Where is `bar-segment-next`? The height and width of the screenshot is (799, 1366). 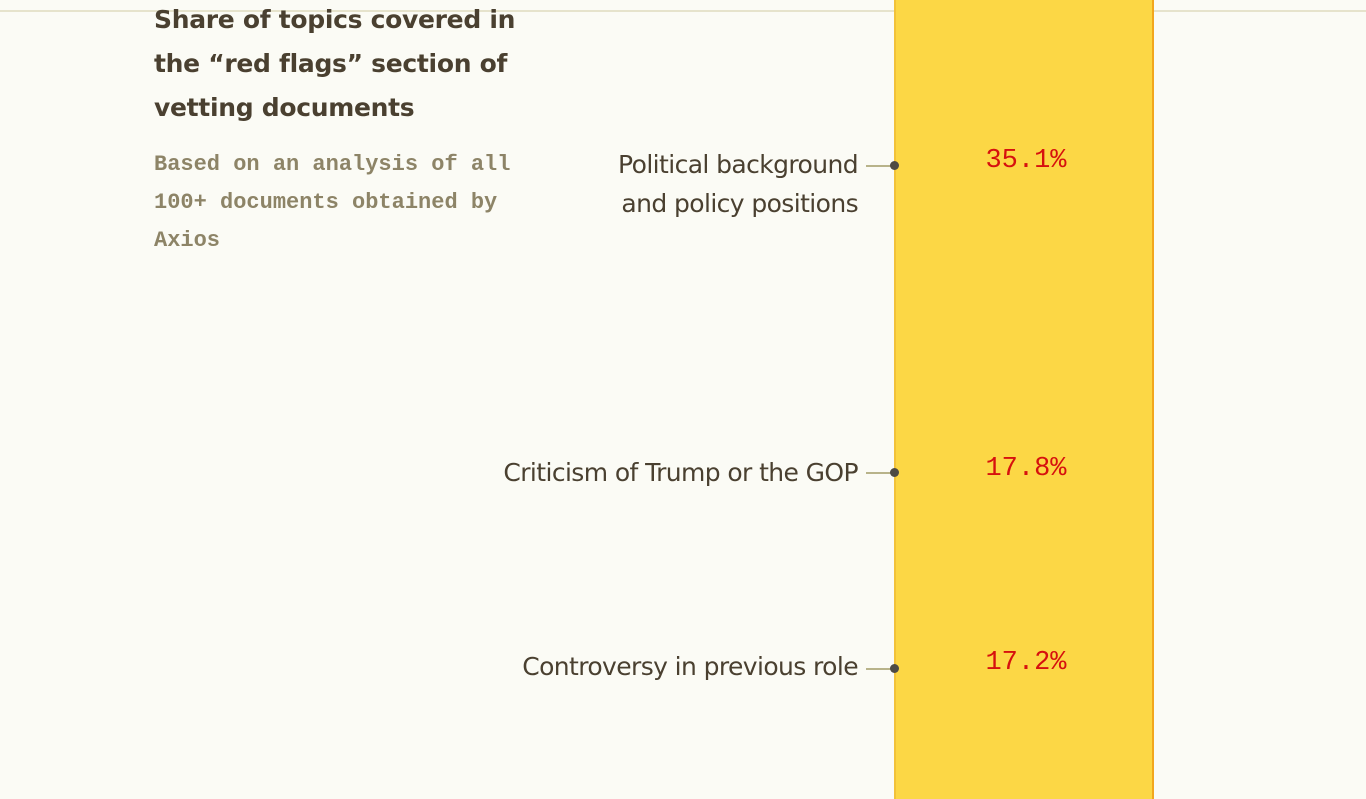 bar-segment-next is located at coordinates (1024, 779).